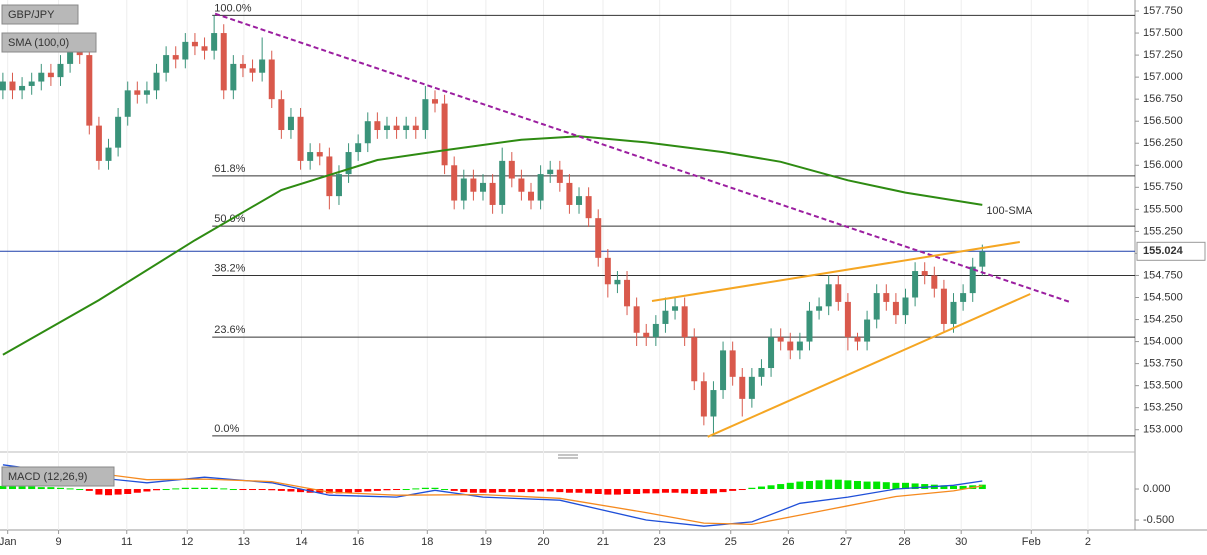 The image size is (1207, 555). Describe the element at coordinates (1163, 165) in the screenshot. I see `y-tick-label: 156.000` at that location.